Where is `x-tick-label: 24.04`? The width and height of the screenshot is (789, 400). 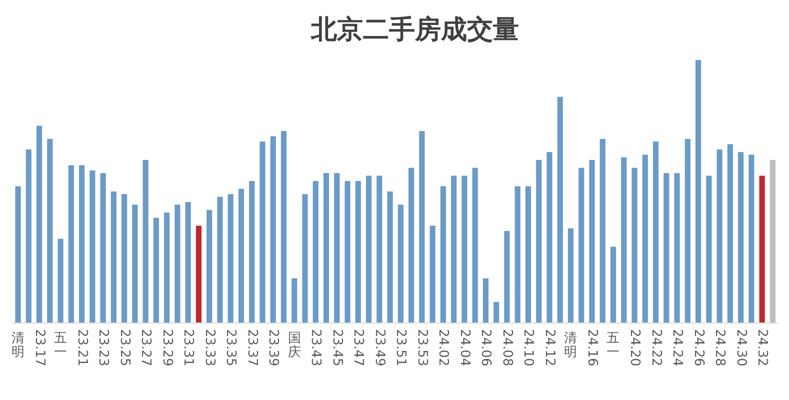
x-tick-label: 24.04 is located at coordinates (464, 347).